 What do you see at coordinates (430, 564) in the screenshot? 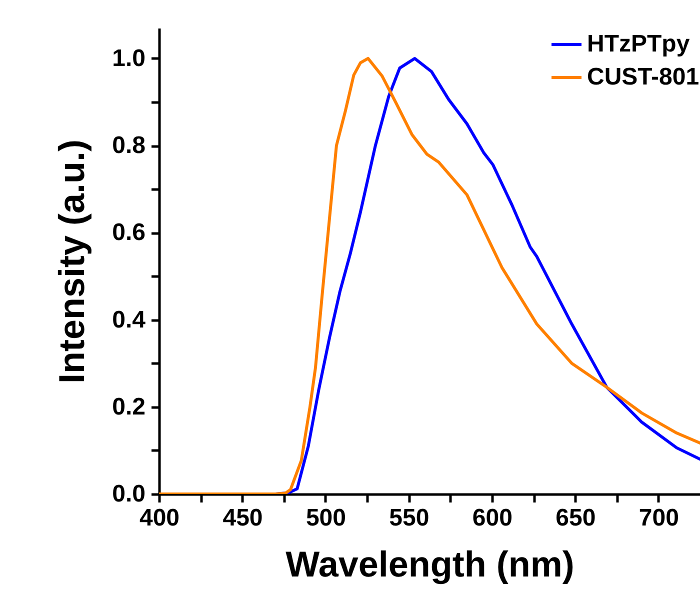
I see `x-axis-title: Wavelength (nm)` at bounding box center [430, 564].